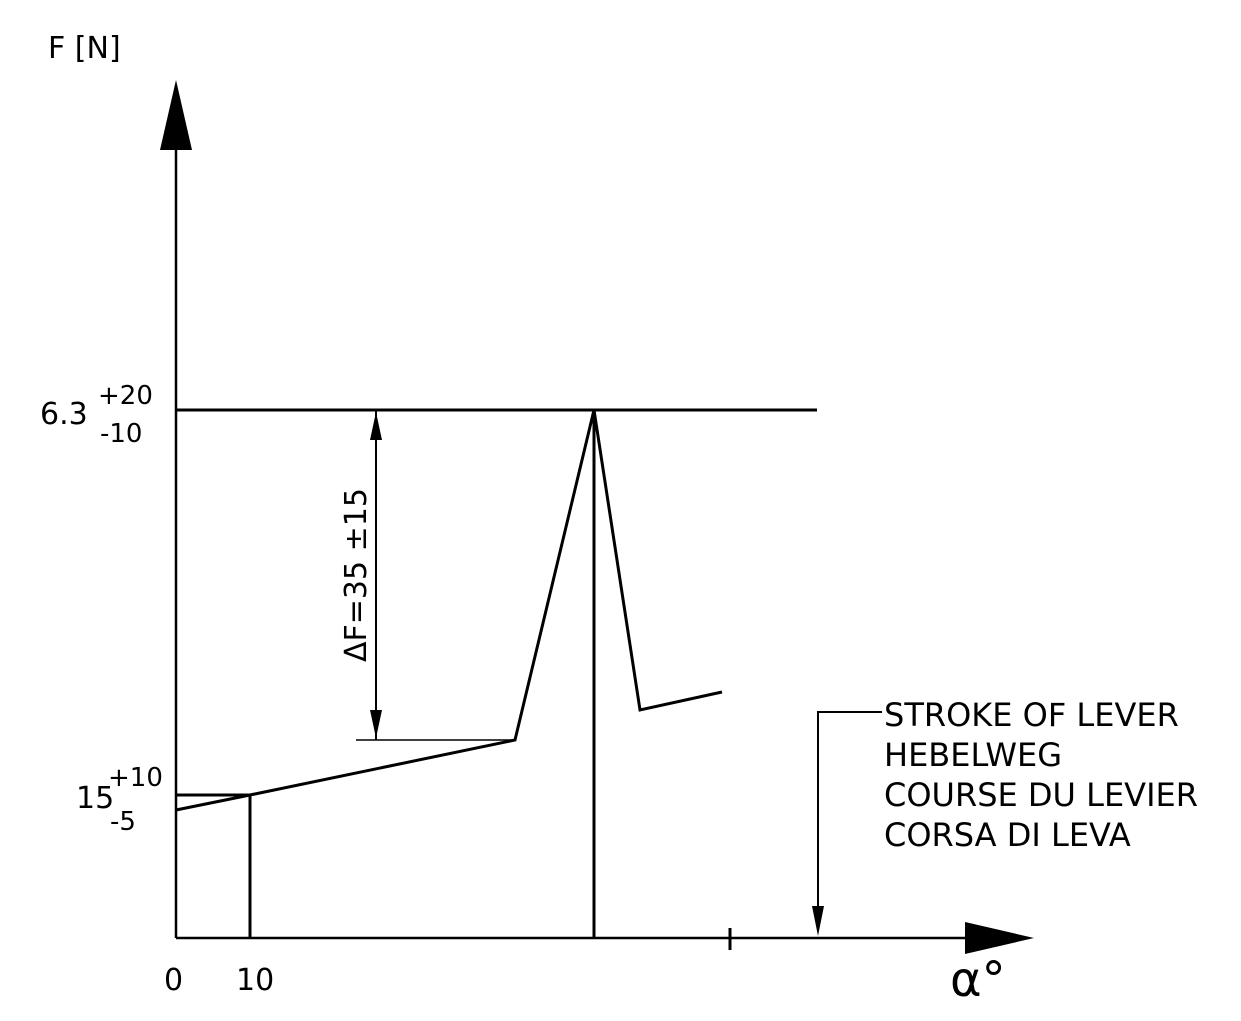 Image resolution: width=1241 pixels, height=1021 pixels. Describe the element at coordinates (973, 755) in the screenshot. I see `stroke-note-line-2: HEBELWEG` at that location.